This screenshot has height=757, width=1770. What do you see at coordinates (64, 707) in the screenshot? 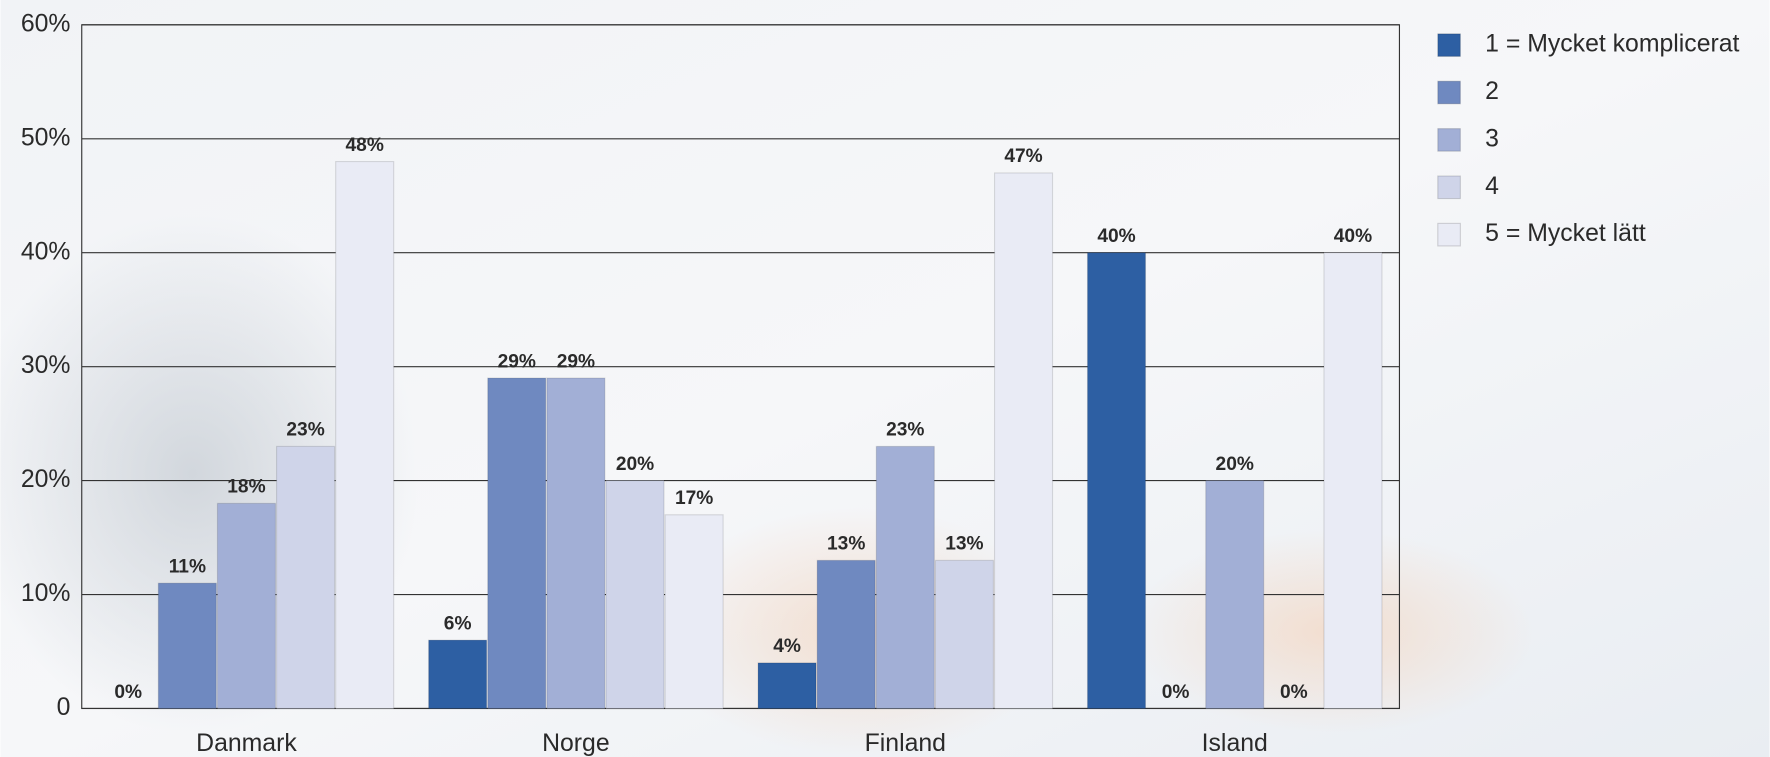
I see `y-tick-label: 0` at bounding box center [64, 707].